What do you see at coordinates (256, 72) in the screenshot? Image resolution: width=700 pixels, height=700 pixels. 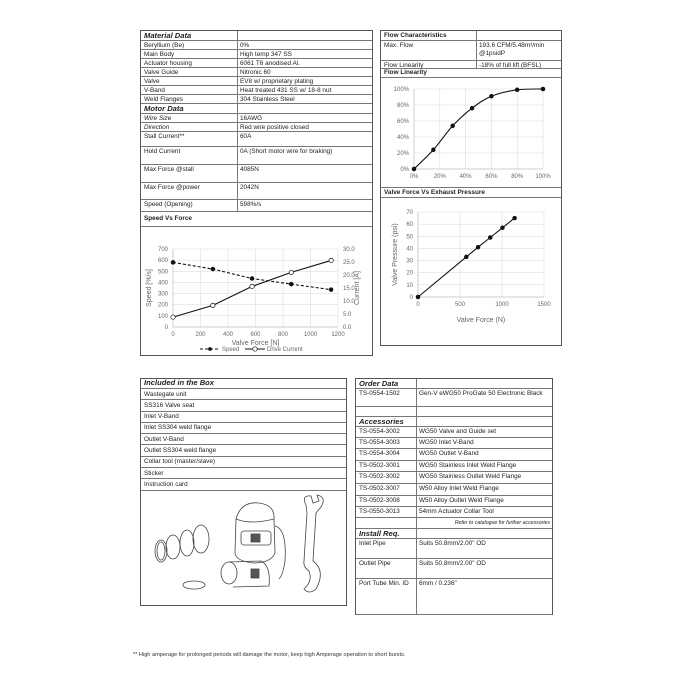 I see `table-row: Valve Guide Nitronic 60` at bounding box center [256, 72].